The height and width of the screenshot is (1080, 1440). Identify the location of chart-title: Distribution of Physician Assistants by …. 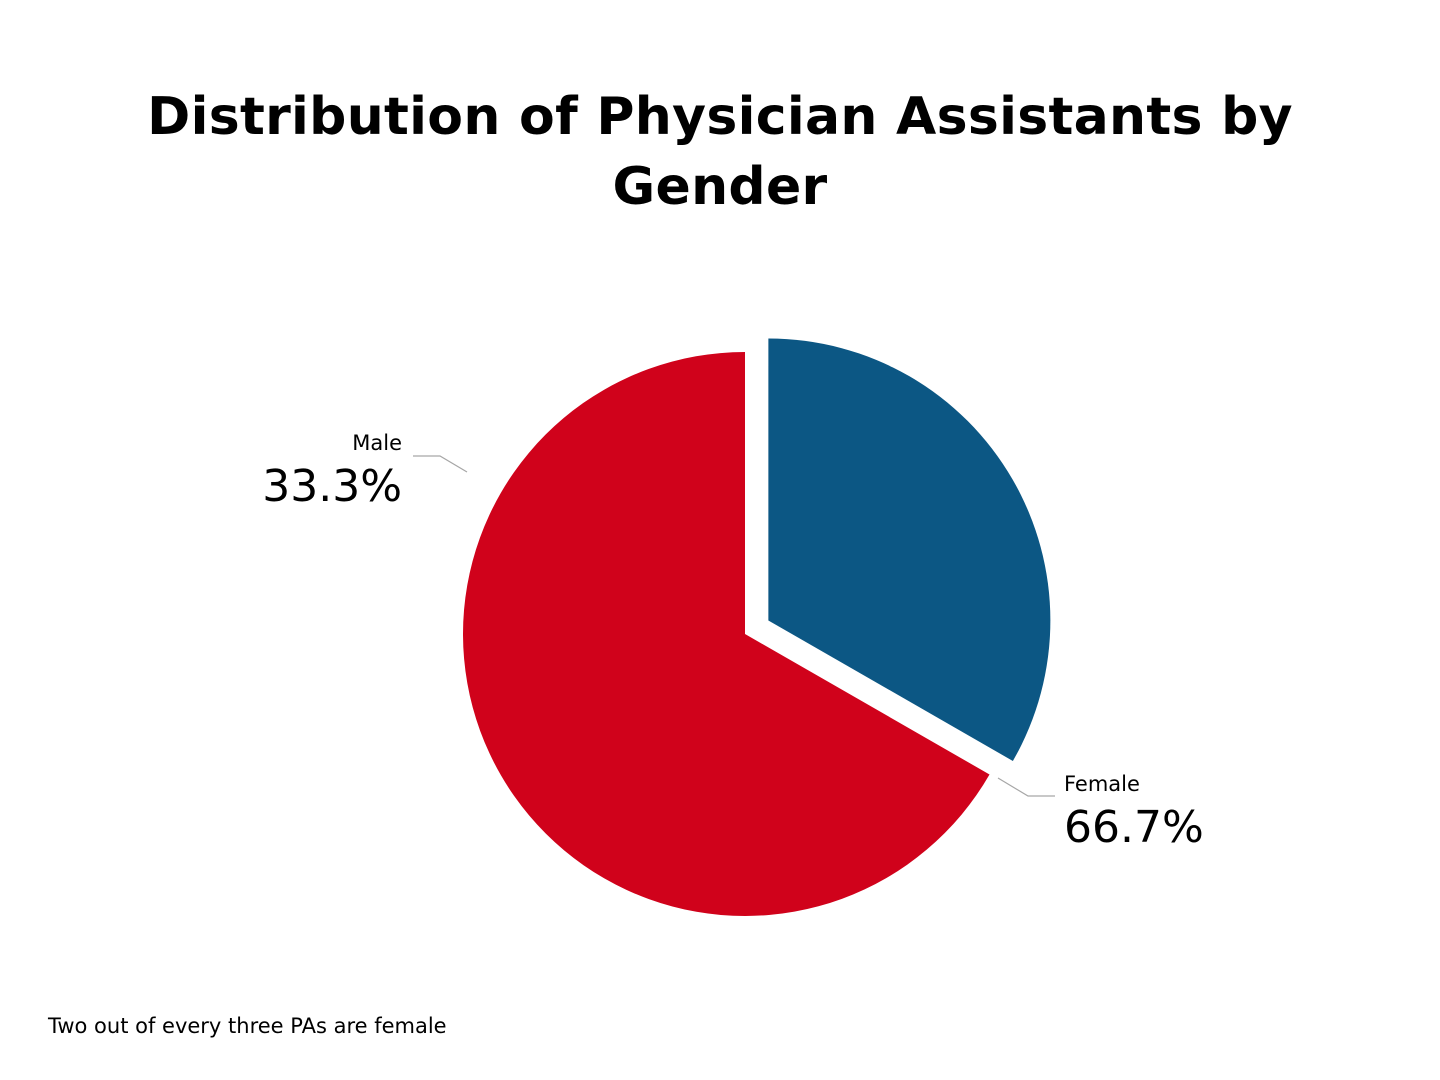
(720, 152).